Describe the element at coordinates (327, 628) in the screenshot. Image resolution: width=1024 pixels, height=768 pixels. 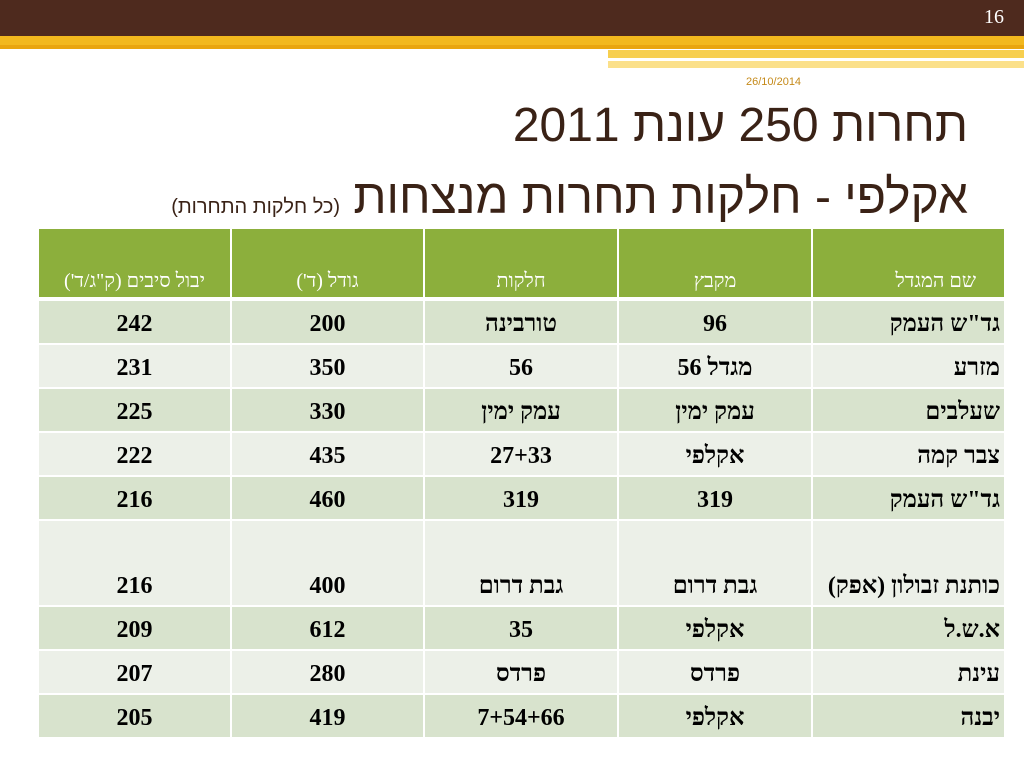
I see `cell-size: 612` at that location.